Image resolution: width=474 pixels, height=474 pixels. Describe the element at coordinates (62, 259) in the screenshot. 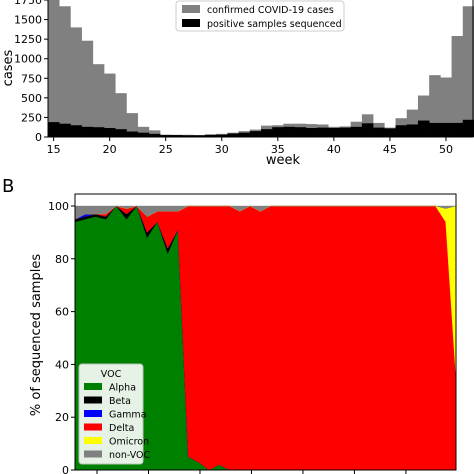

I see `y-tick-label: 80` at that location.